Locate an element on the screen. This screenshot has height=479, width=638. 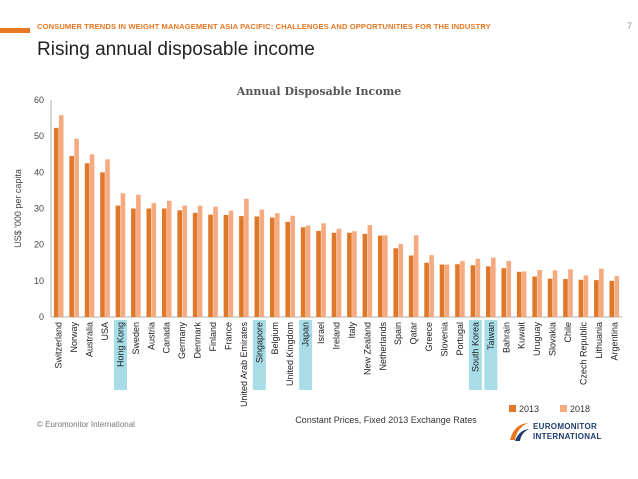
category-label: Sweden is located at coordinates (136, 338).